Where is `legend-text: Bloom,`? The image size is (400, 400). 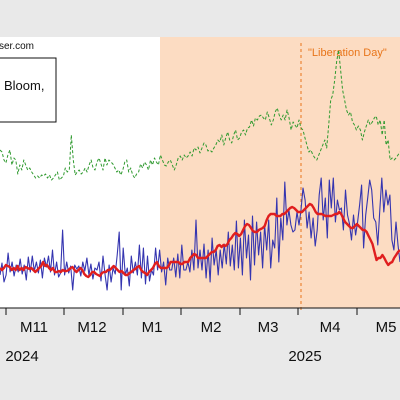 legend-text: Bloom, is located at coordinates (24, 85).